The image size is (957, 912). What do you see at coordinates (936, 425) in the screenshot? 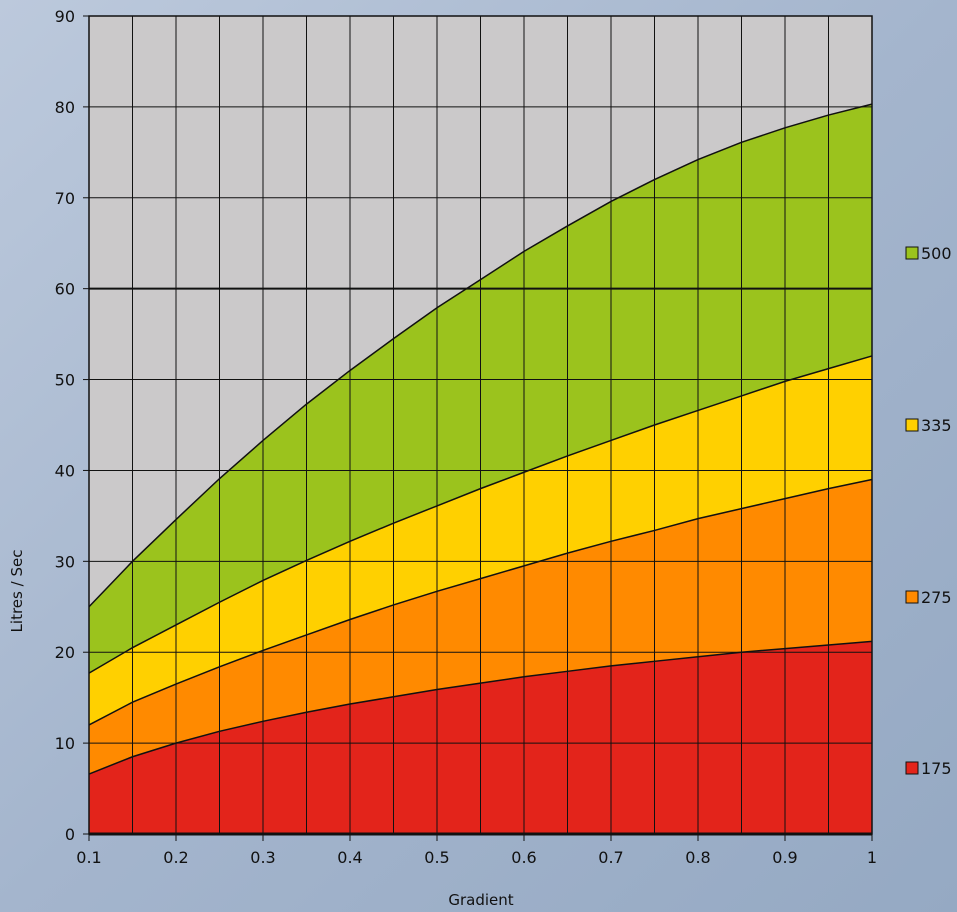
I see `legend-label-335: 335` at bounding box center [936, 425].